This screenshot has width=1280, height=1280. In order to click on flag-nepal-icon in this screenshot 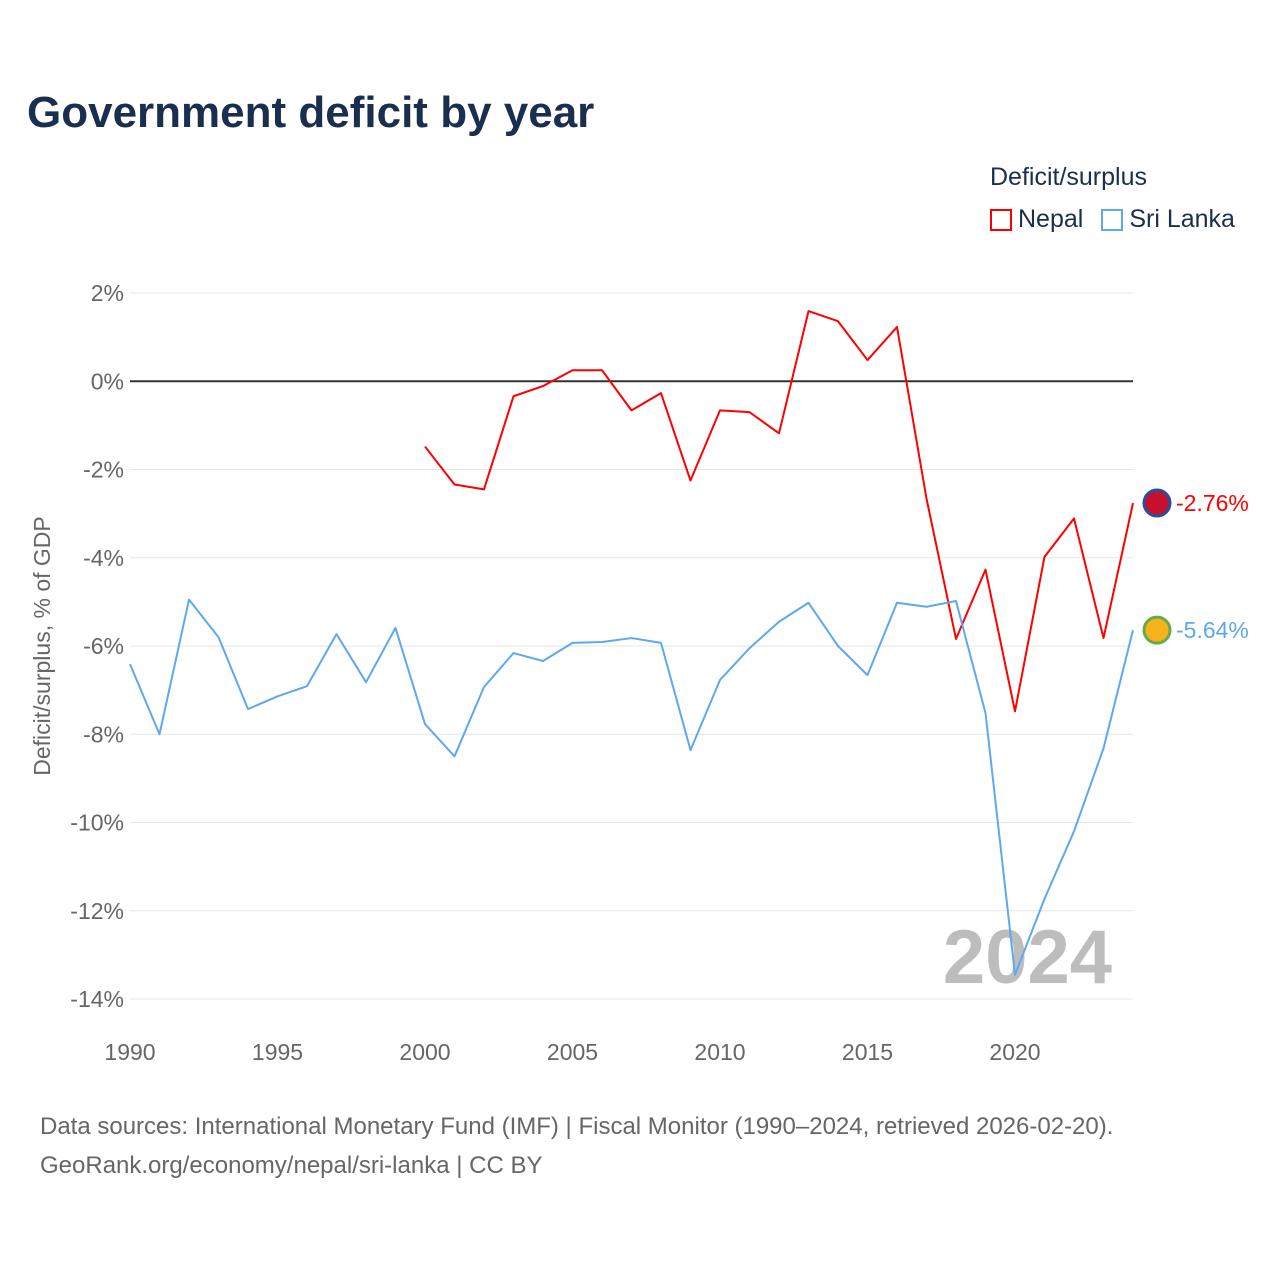, I will do `click(1157, 503)`.